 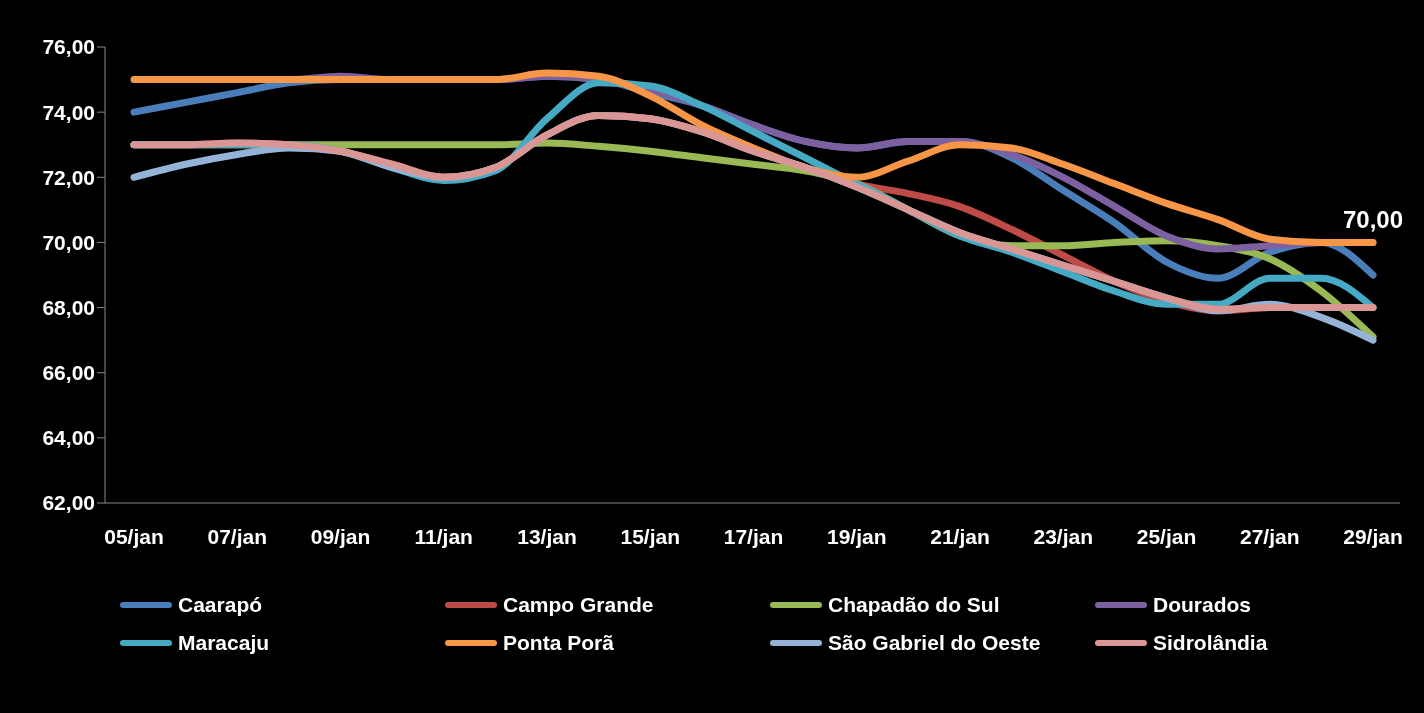 What do you see at coordinates (1373, 536) in the screenshot?
I see `x-tick-label: 29/jan` at bounding box center [1373, 536].